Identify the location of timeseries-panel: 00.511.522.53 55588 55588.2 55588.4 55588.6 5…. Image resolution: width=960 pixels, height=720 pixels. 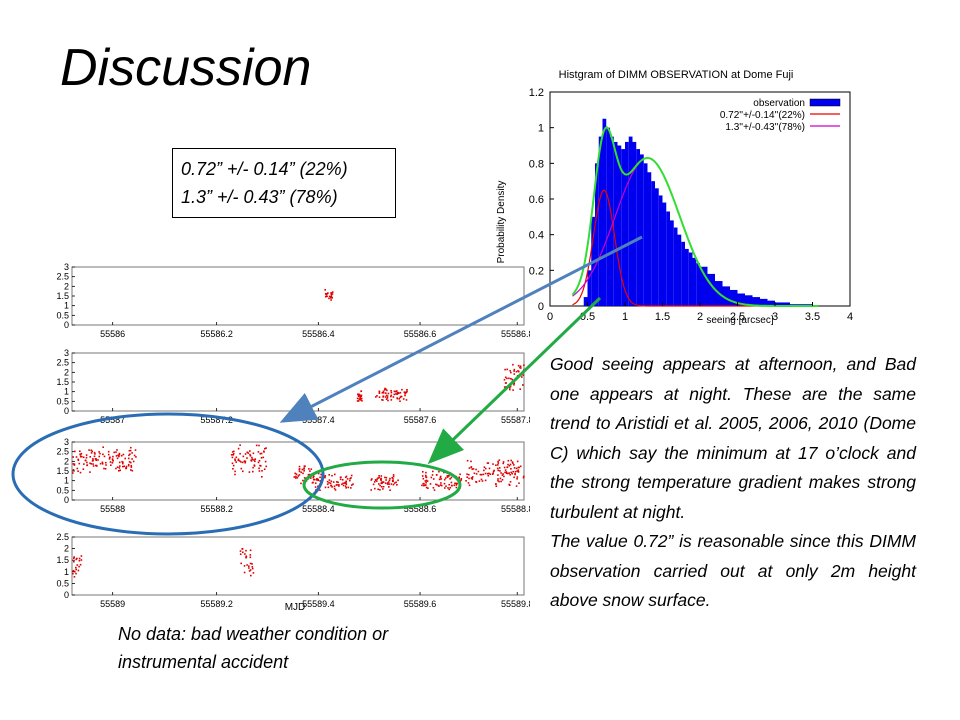
(293, 475).